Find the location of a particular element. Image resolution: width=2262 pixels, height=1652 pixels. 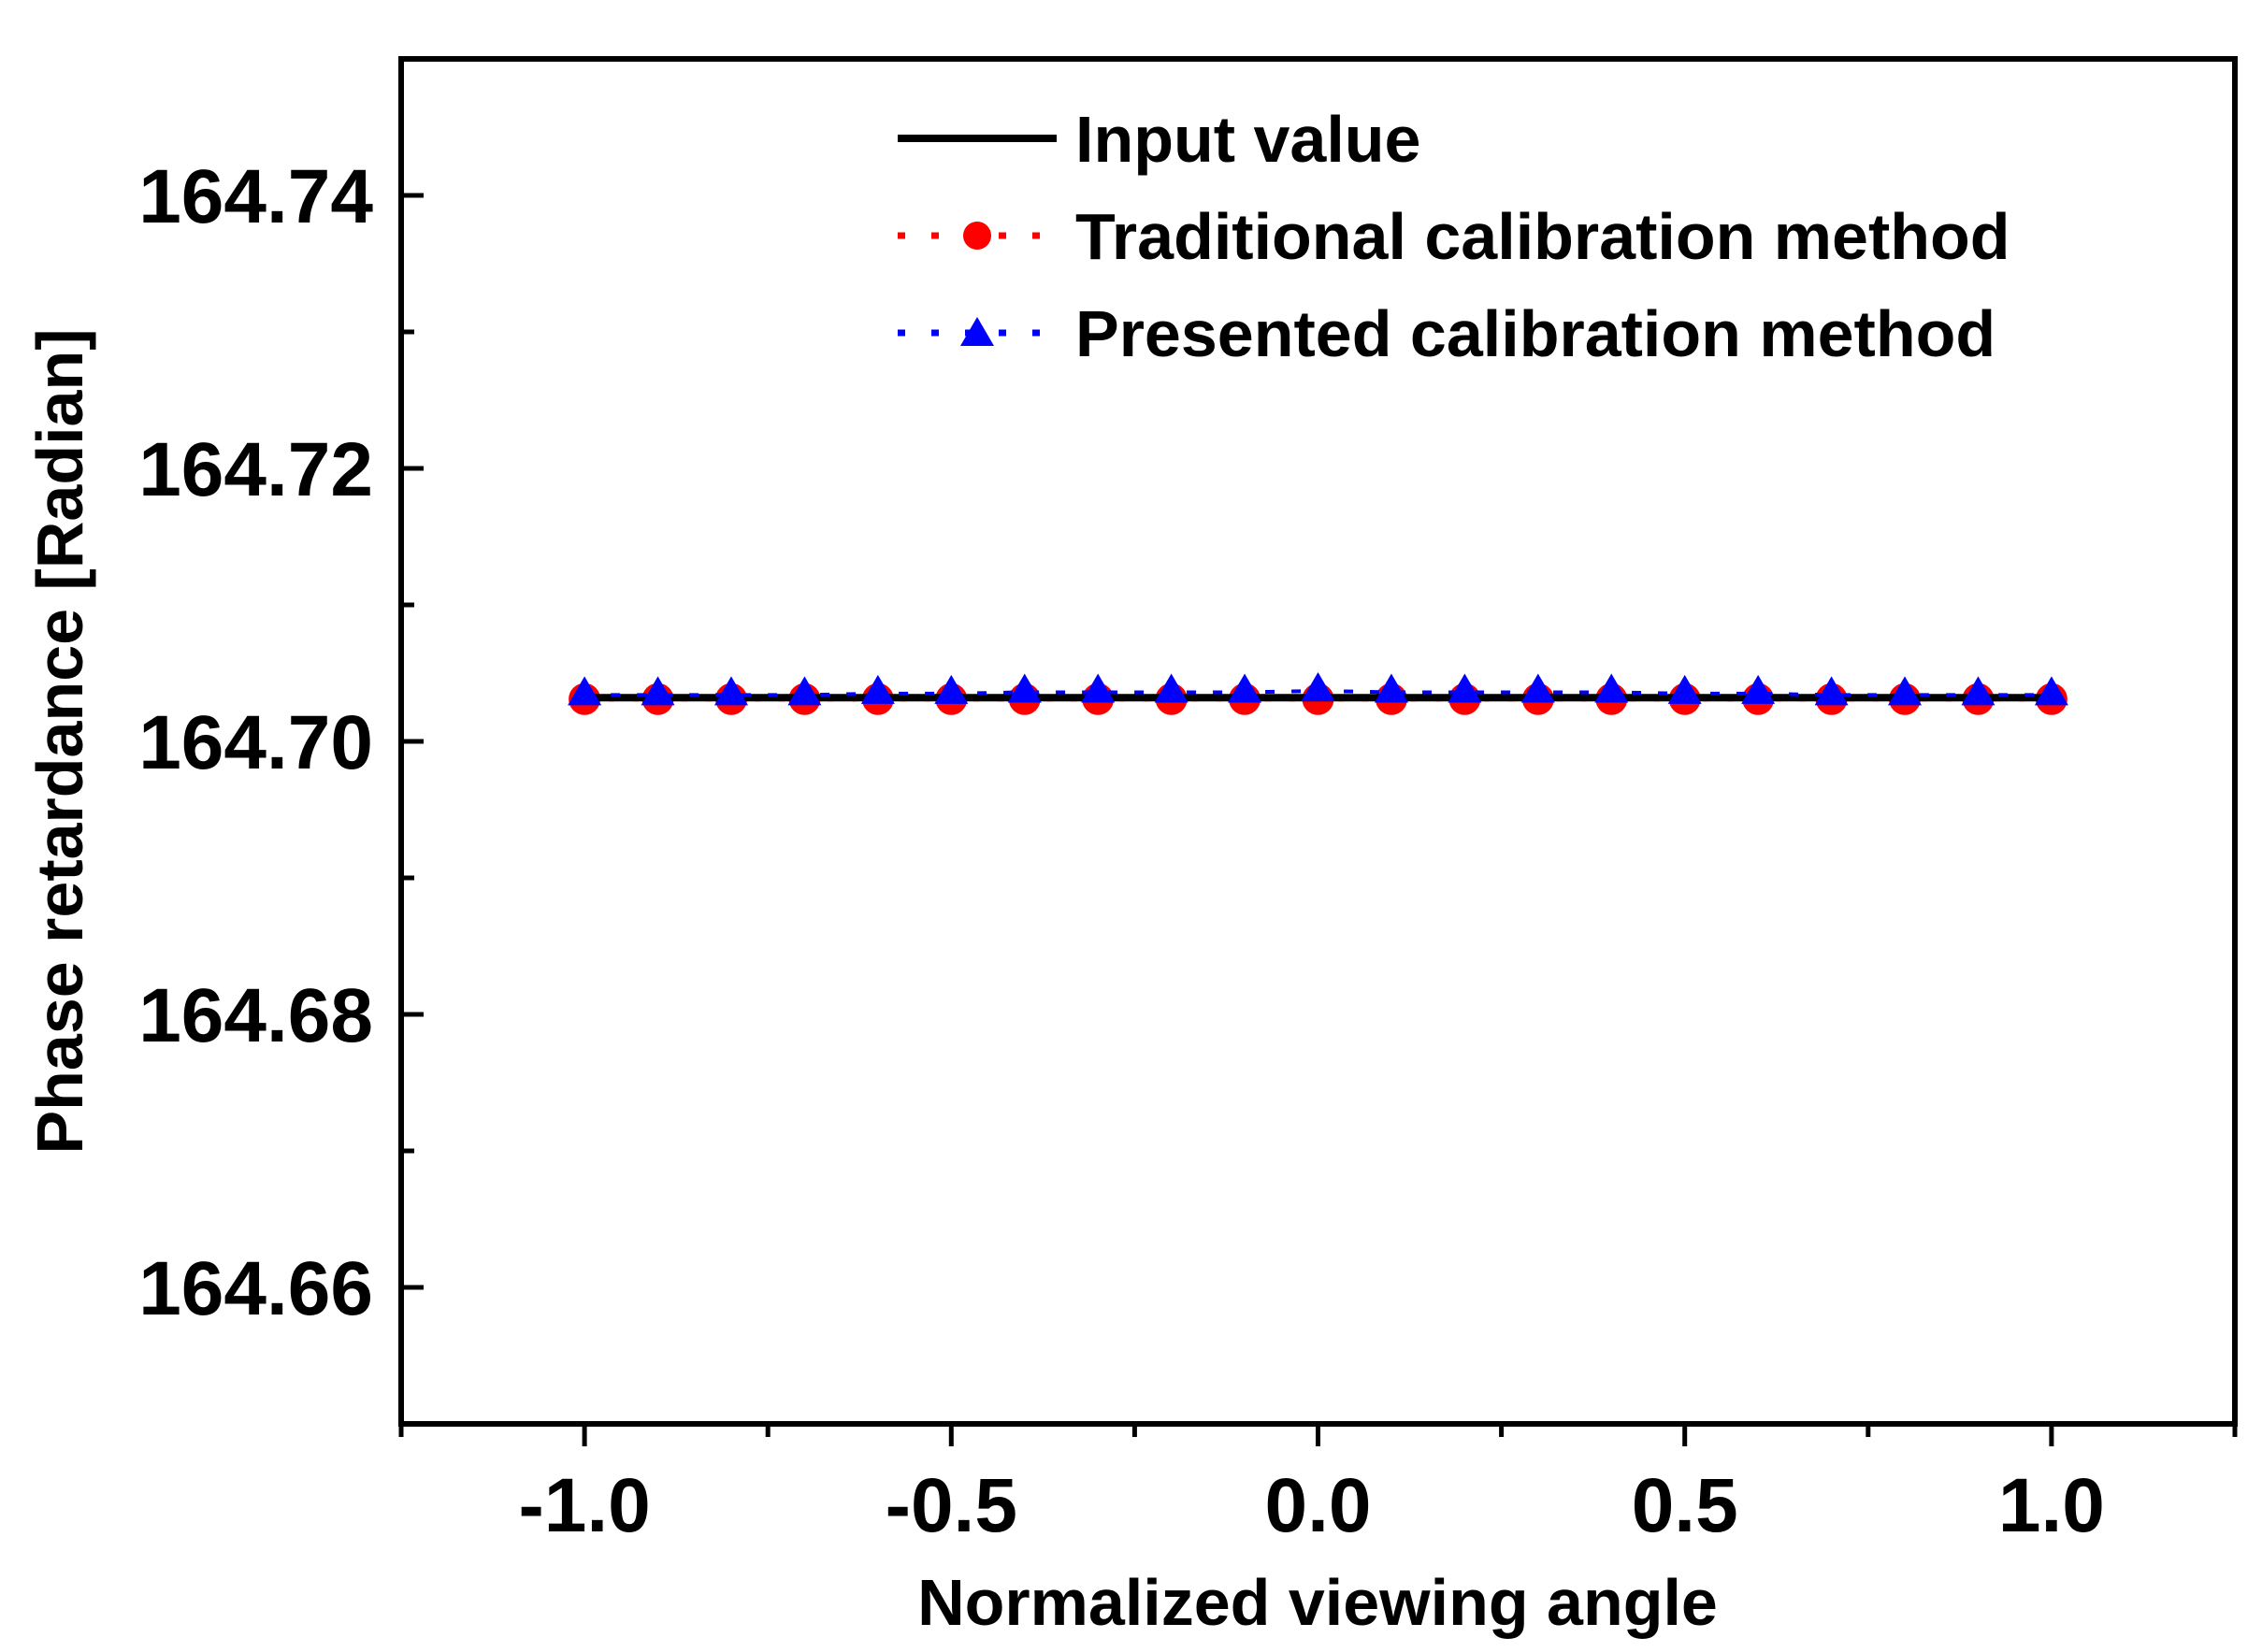

x-axis: -1.0 -0.5 0.0 0.5 1.0 is located at coordinates (1318, 1486).